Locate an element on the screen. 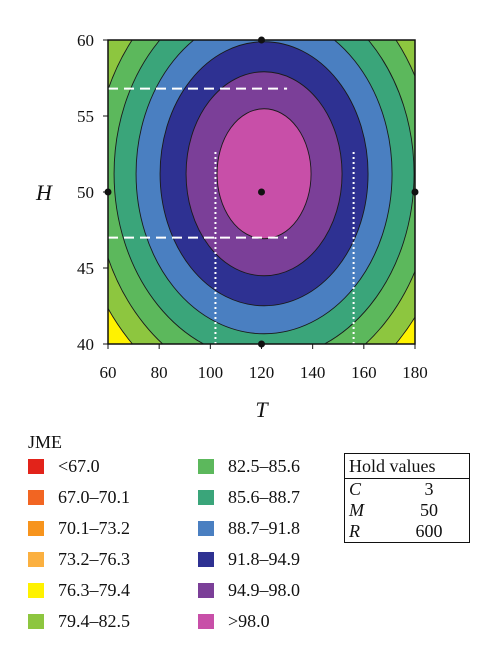 This screenshot has height=660, width=500. legend-item: >98.0 is located at coordinates (234, 621).